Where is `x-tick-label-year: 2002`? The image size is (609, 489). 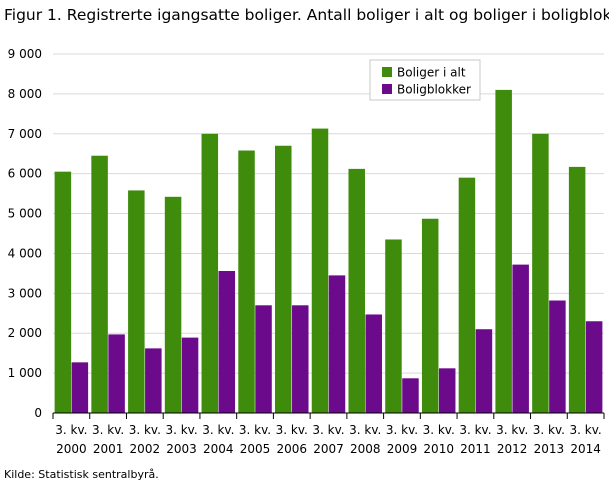
x-tick-label-year: 2002 is located at coordinates (145, 449).